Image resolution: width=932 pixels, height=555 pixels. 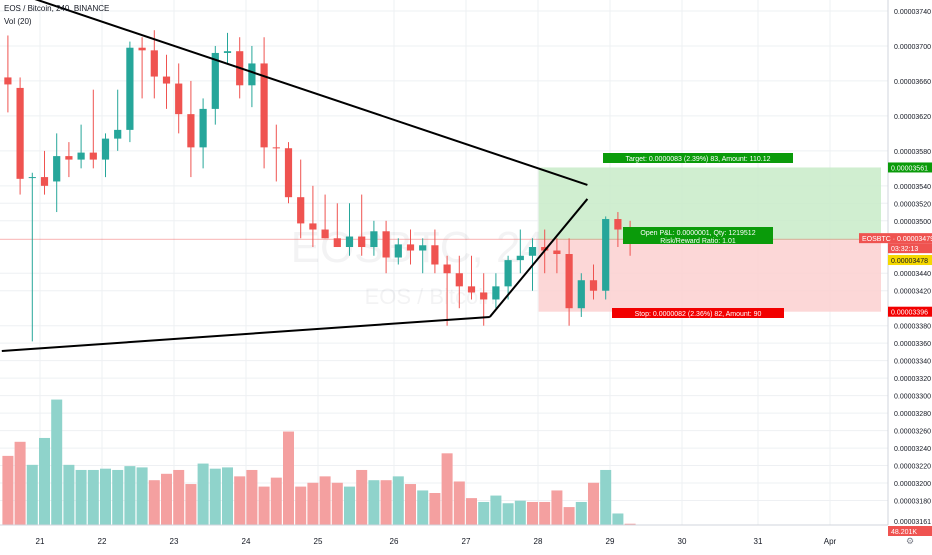 What do you see at coordinates (912, 467) in the screenshot?
I see `price-tick-label: 0.00003220` at bounding box center [912, 467].